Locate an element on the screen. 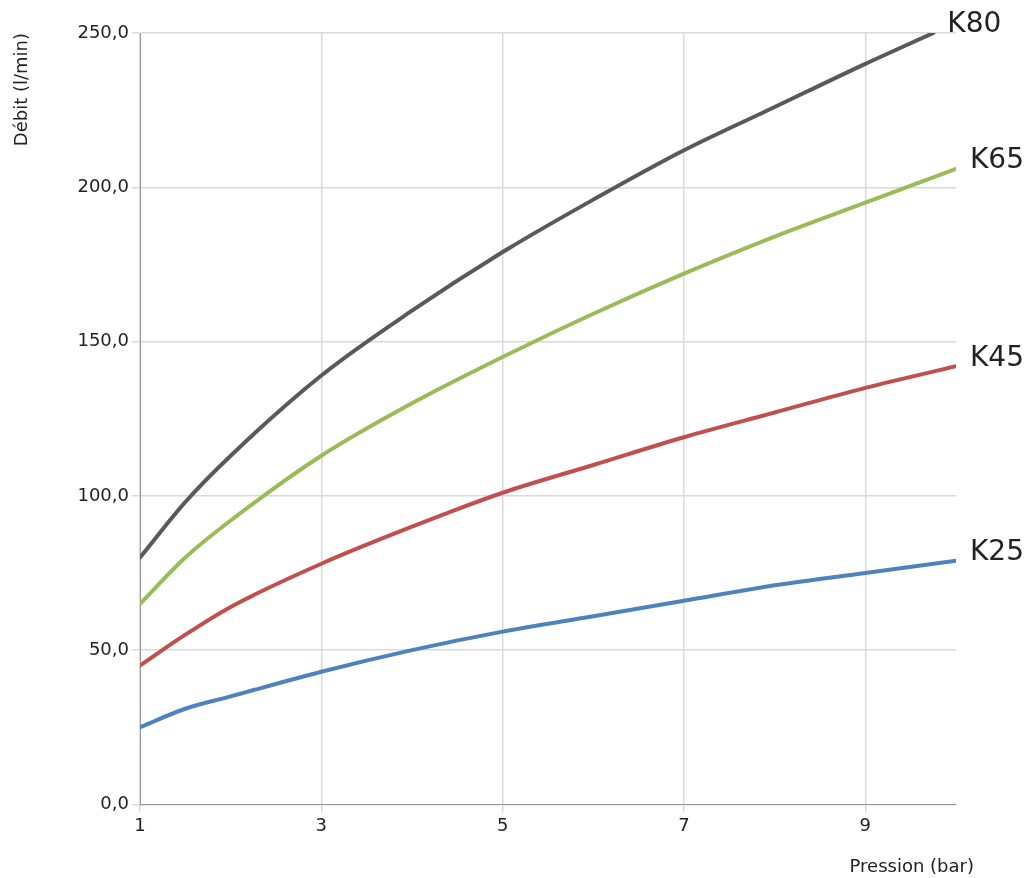 The height and width of the screenshot is (878, 1036). y-tick-label: 50,0 is located at coordinates (108, 648).